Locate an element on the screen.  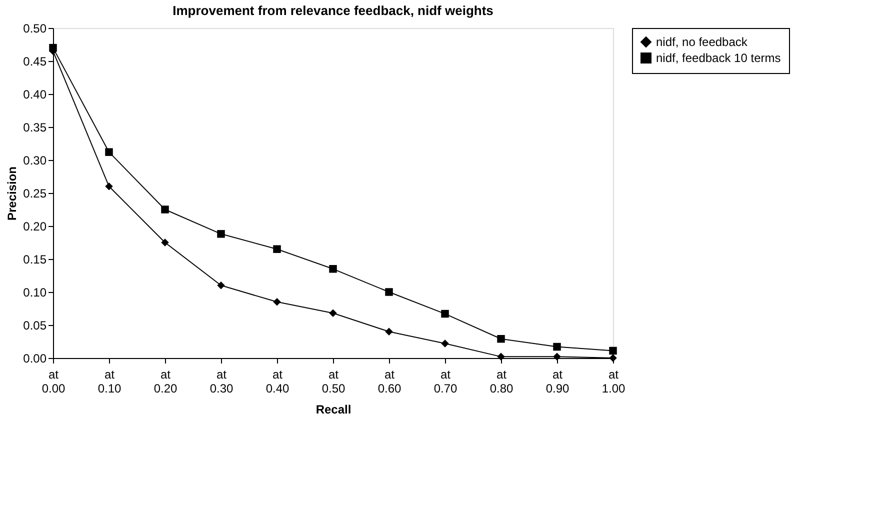
x-tick-label: at 0.40 is located at coordinates (278, 382).